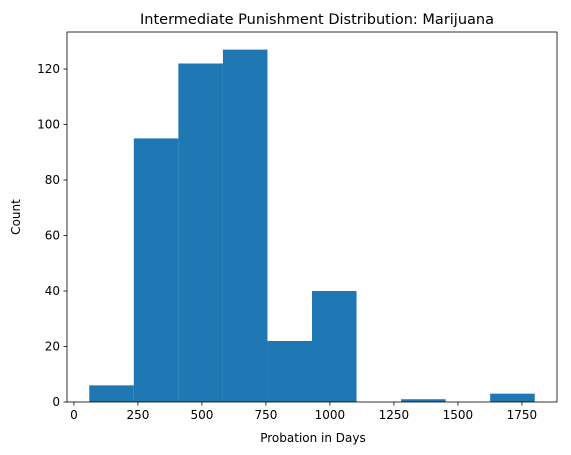 The image size is (571, 455). I want to click on x-tick-label: 1250, so click(394, 415).